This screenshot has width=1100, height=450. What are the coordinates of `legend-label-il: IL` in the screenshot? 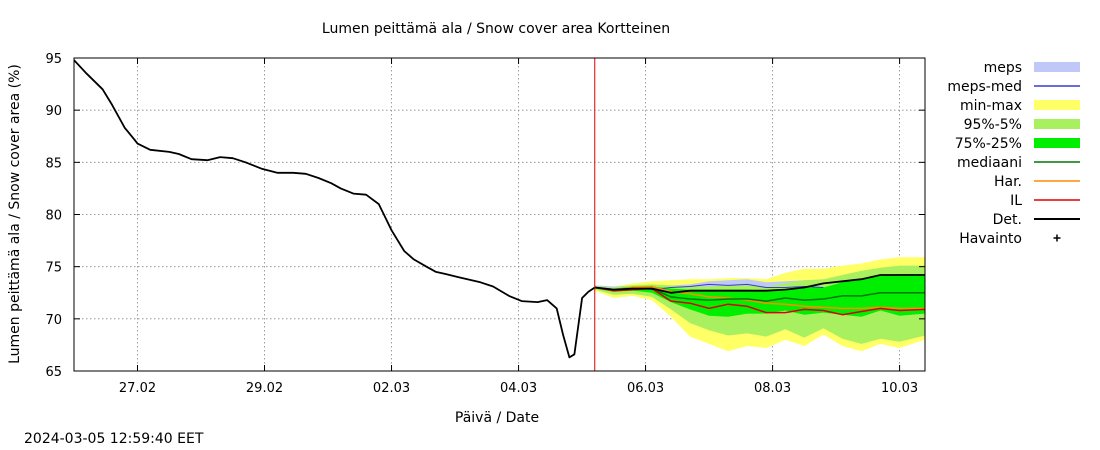 It's located at (1016, 201).